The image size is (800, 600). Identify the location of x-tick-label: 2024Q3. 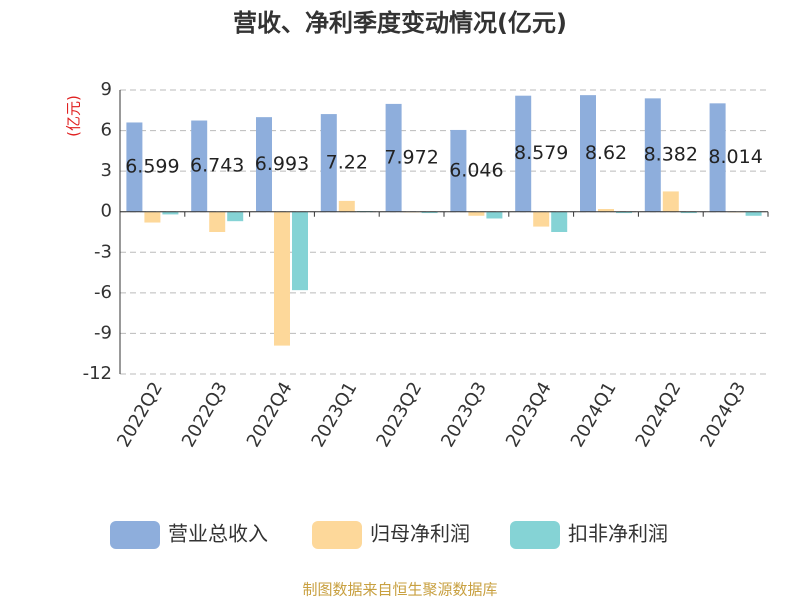
(723, 415).